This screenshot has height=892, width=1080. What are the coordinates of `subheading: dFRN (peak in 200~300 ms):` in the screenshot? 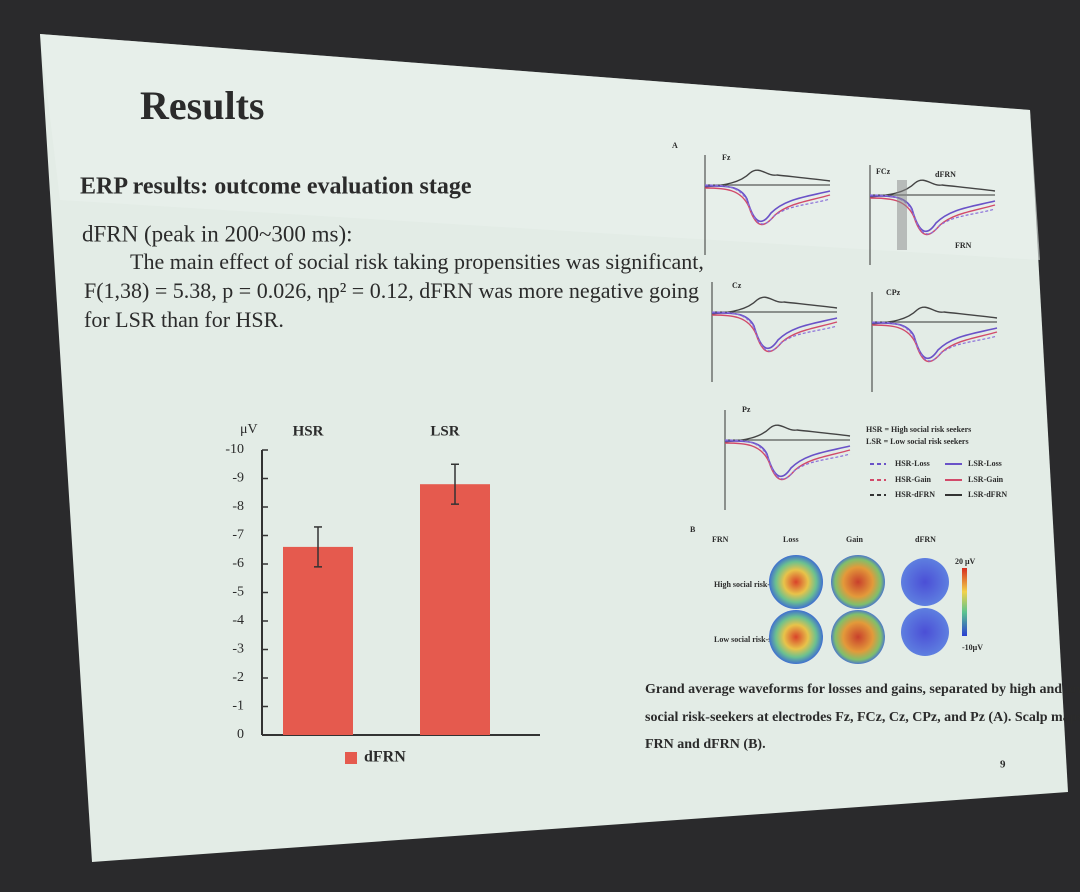 It's located at (217, 233).